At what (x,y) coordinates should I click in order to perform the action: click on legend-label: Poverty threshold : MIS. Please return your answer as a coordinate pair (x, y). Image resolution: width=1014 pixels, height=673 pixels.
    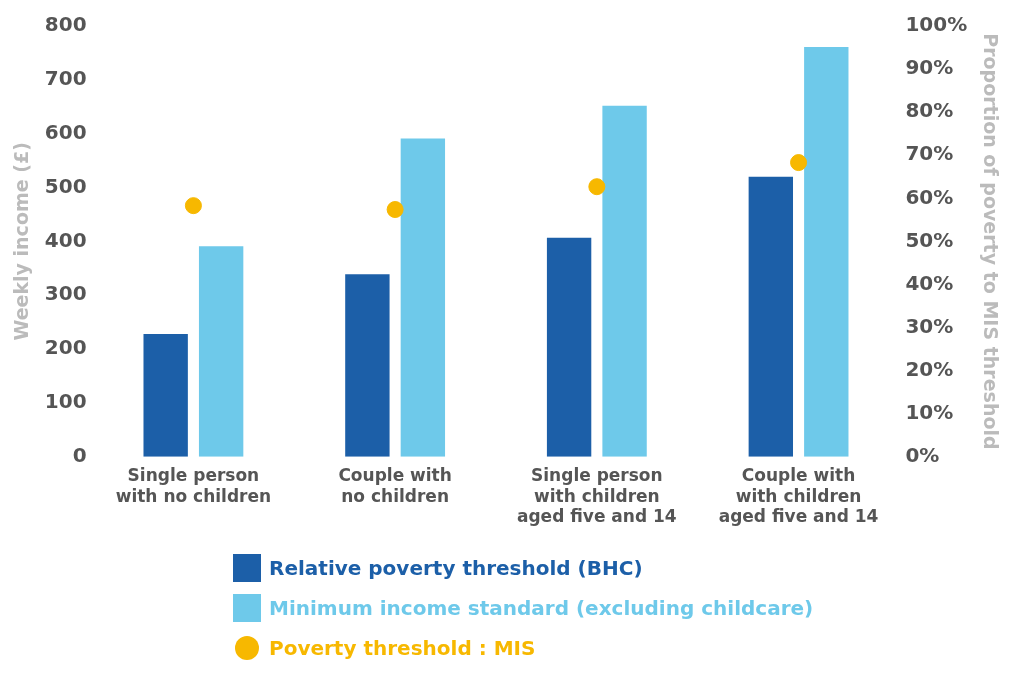
    Looking at the image, I should click on (402, 648).